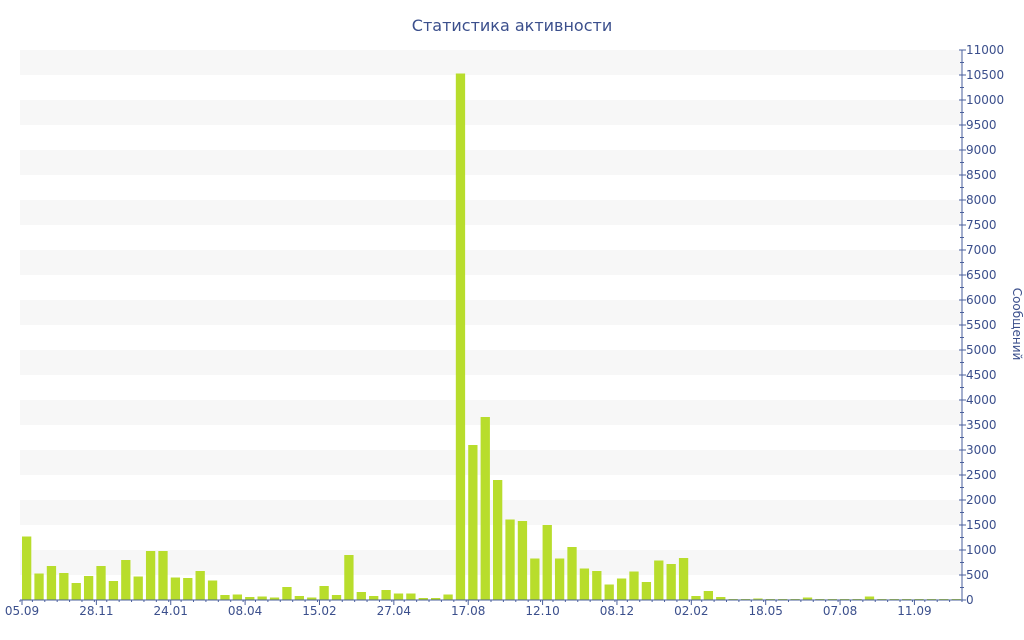 Image resolution: width=1024 pixels, height=640 pixels. I want to click on x-tick-label: 17.08, so click(468, 611).